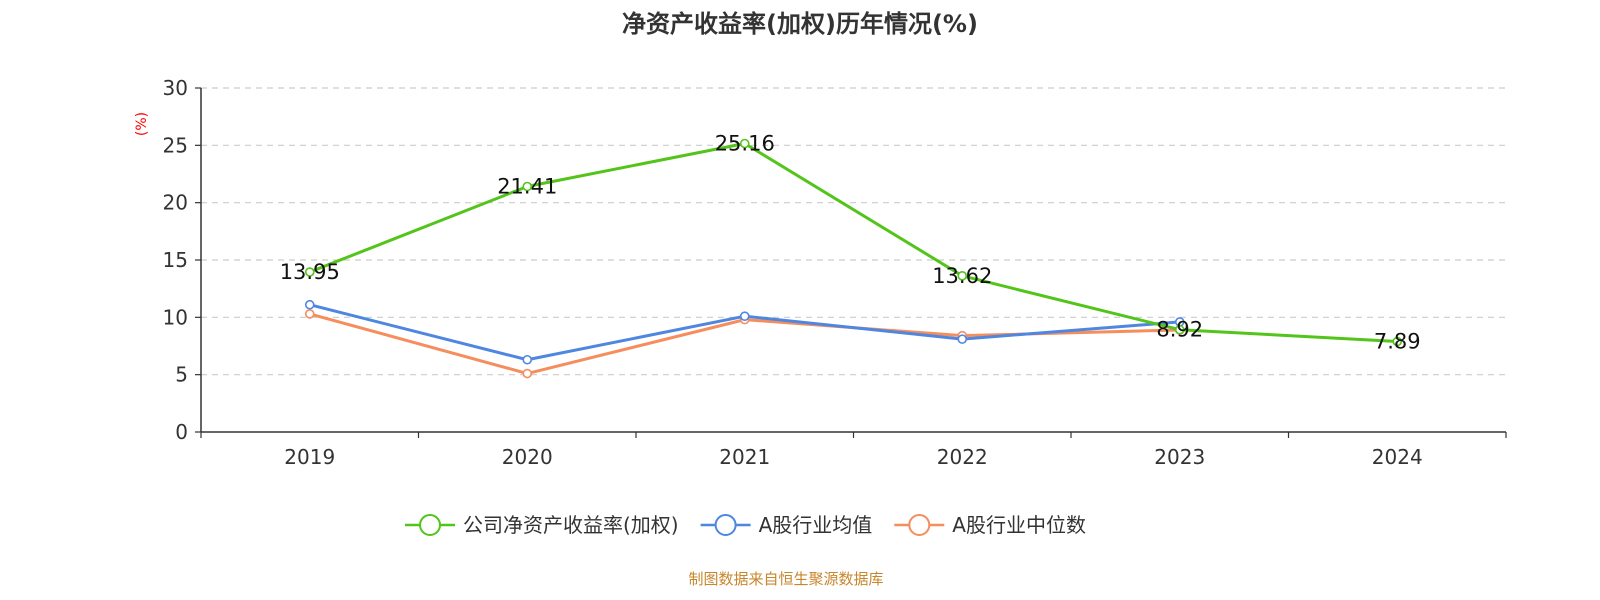 The image size is (1600, 600). I want to click on legend-item-0: 公司净资产收益率(加权), so click(542, 525).